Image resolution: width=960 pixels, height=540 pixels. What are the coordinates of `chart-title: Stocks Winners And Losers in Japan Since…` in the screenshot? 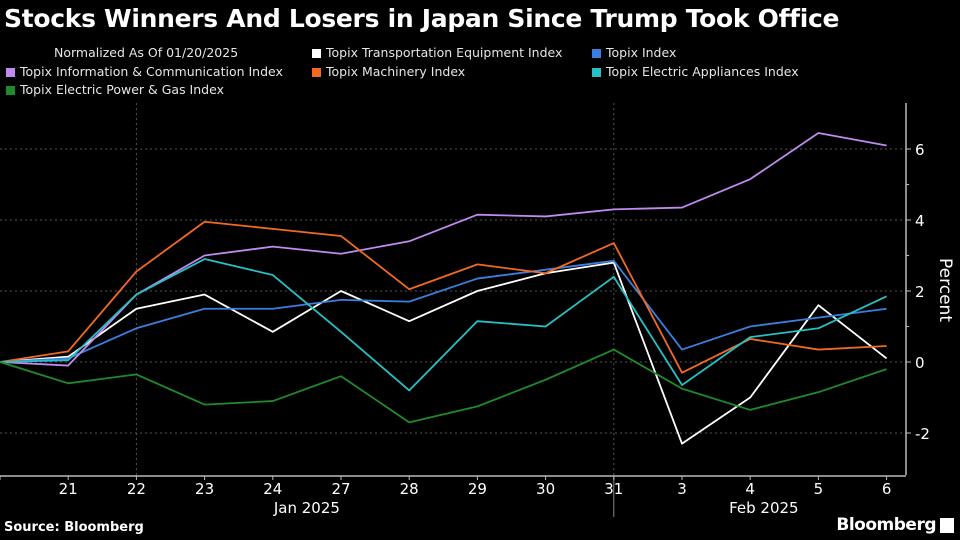 It's located at (422, 18).